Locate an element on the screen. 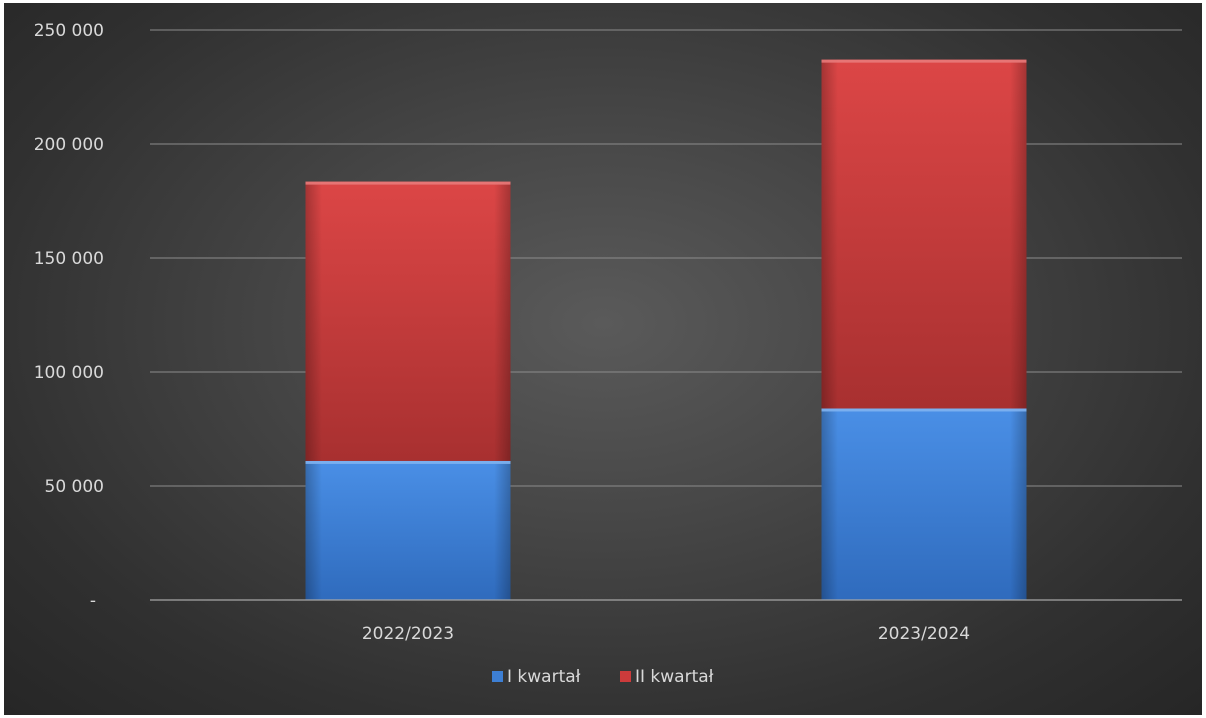 Image resolution: width=1206 pixels, height=718 pixels. x-axis: 2022/2023 2023/2024 is located at coordinates (666, 621).